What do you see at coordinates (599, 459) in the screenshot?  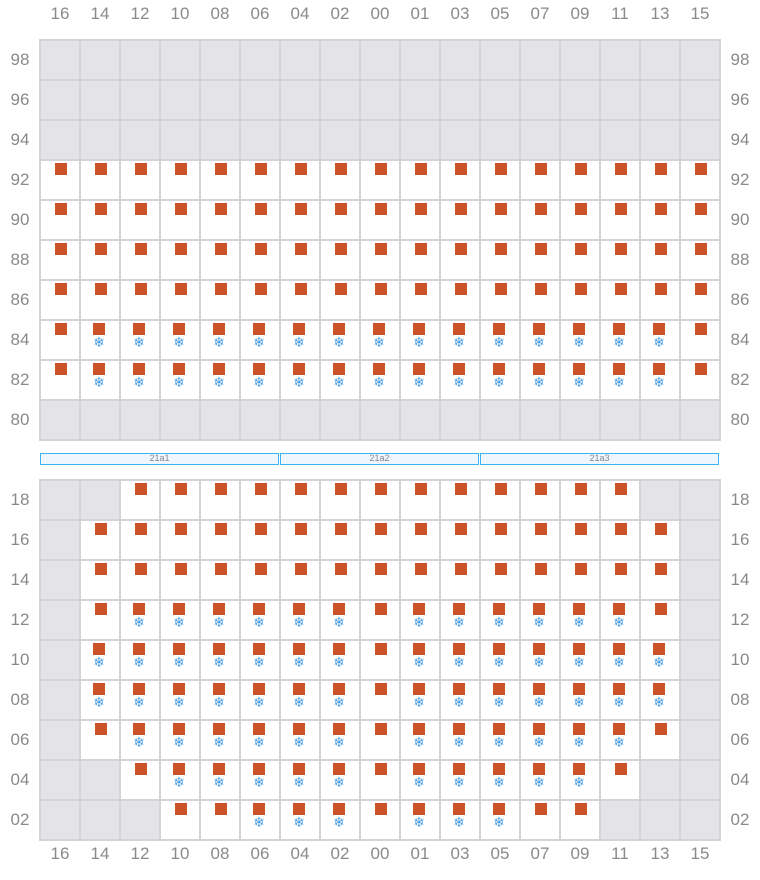 I see `zone-21a3: 21a3` at bounding box center [599, 459].